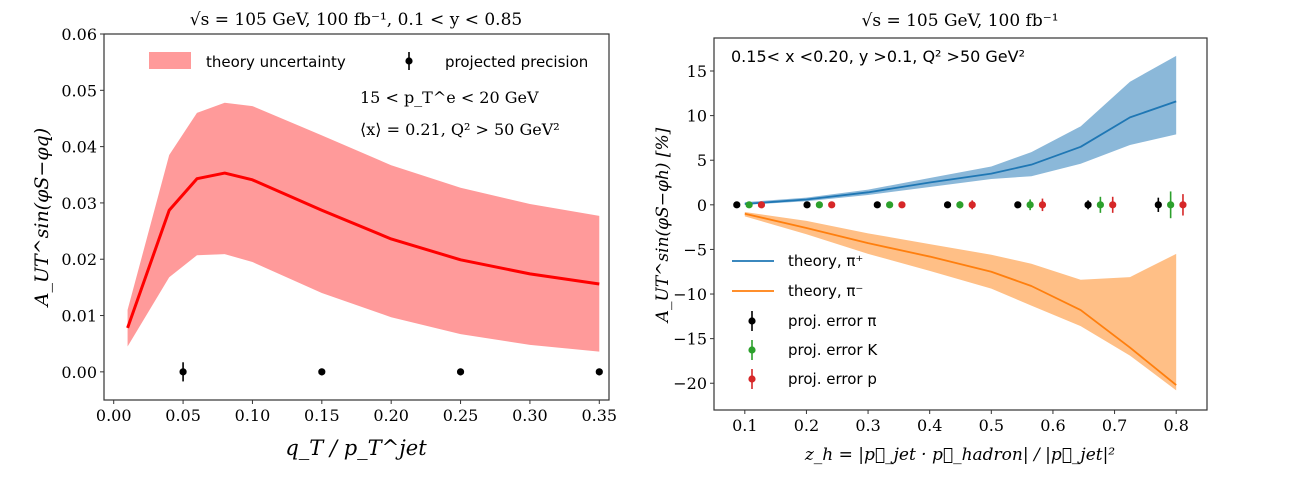 The image size is (1297, 484). What do you see at coordinates (690, 339) in the screenshot?
I see `right-y-tick-label: −15` at bounding box center [690, 339].